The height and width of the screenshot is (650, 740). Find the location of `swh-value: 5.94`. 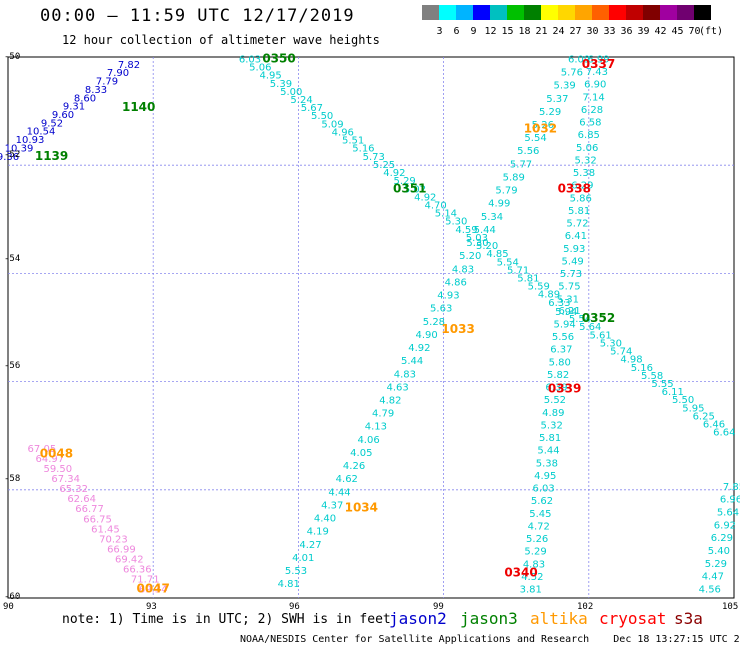

swh-value: 5.94 is located at coordinates (564, 325).